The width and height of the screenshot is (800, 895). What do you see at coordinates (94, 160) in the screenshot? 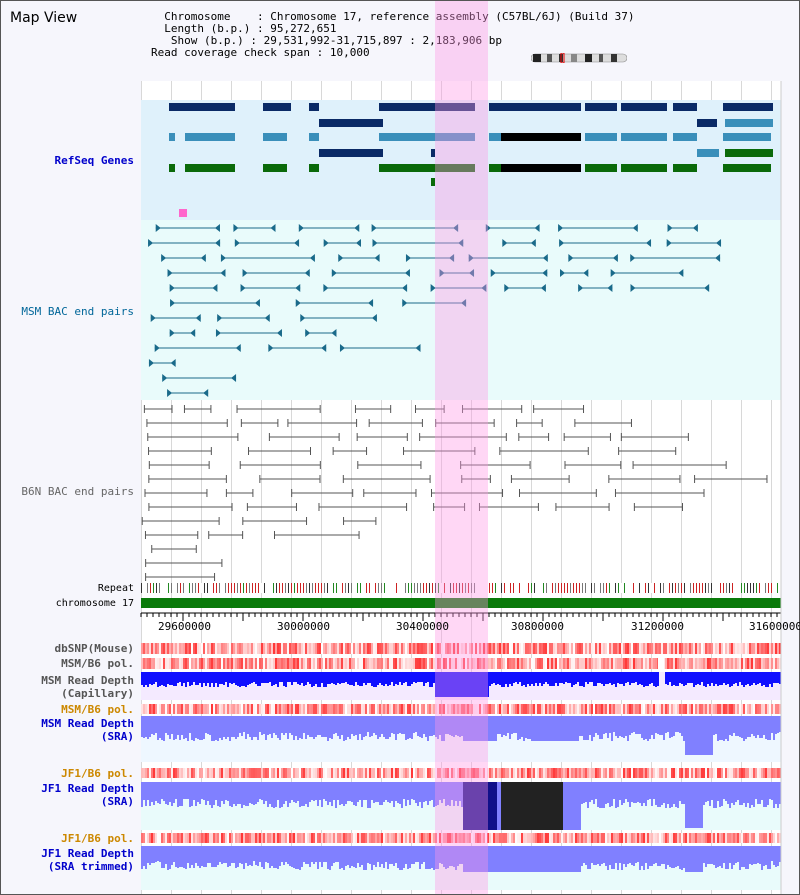
I see `refseq-track-label: RefSeq Genes` at bounding box center [94, 160].